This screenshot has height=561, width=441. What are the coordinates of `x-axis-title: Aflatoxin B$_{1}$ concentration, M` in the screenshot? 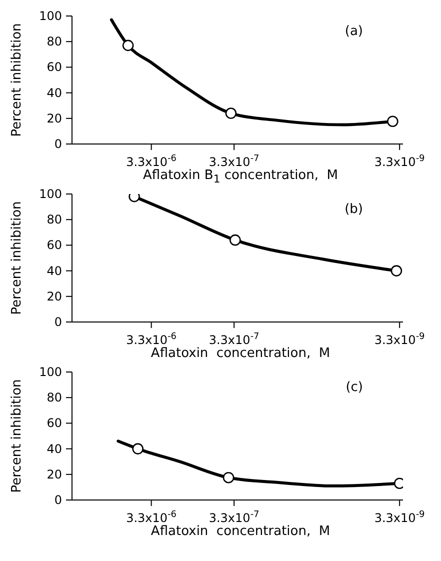 It's located at (240, 177).